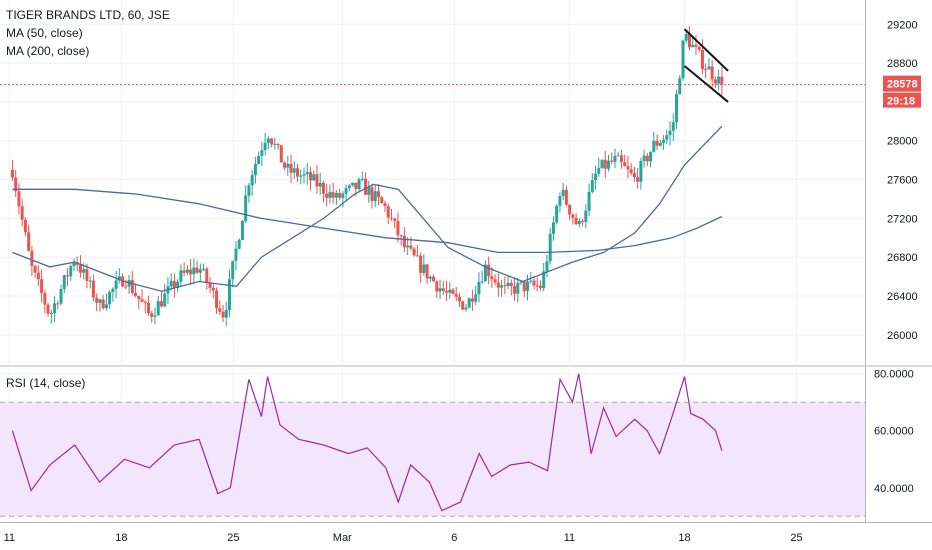 This screenshot has height=550, width=932. What do you see at coordinates (88, 15) in the screenshot?
I see `symbol-title: TIGER BRANDS LTD, 60, JSE` at bounding box center [88, 15].